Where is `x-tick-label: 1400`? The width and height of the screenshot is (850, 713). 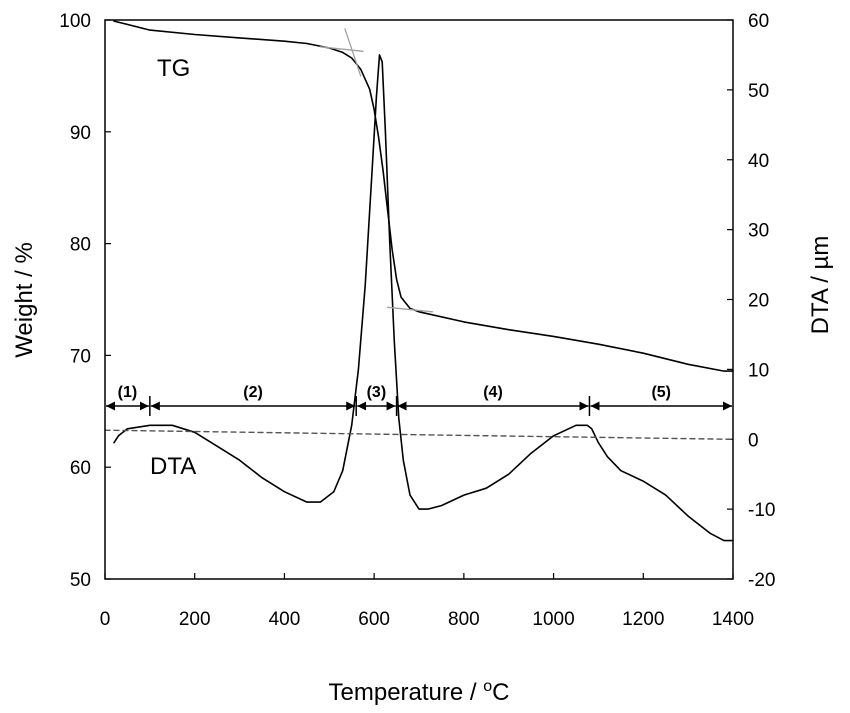
x-tick-label: 1400 is located at coordinates (733, 619).